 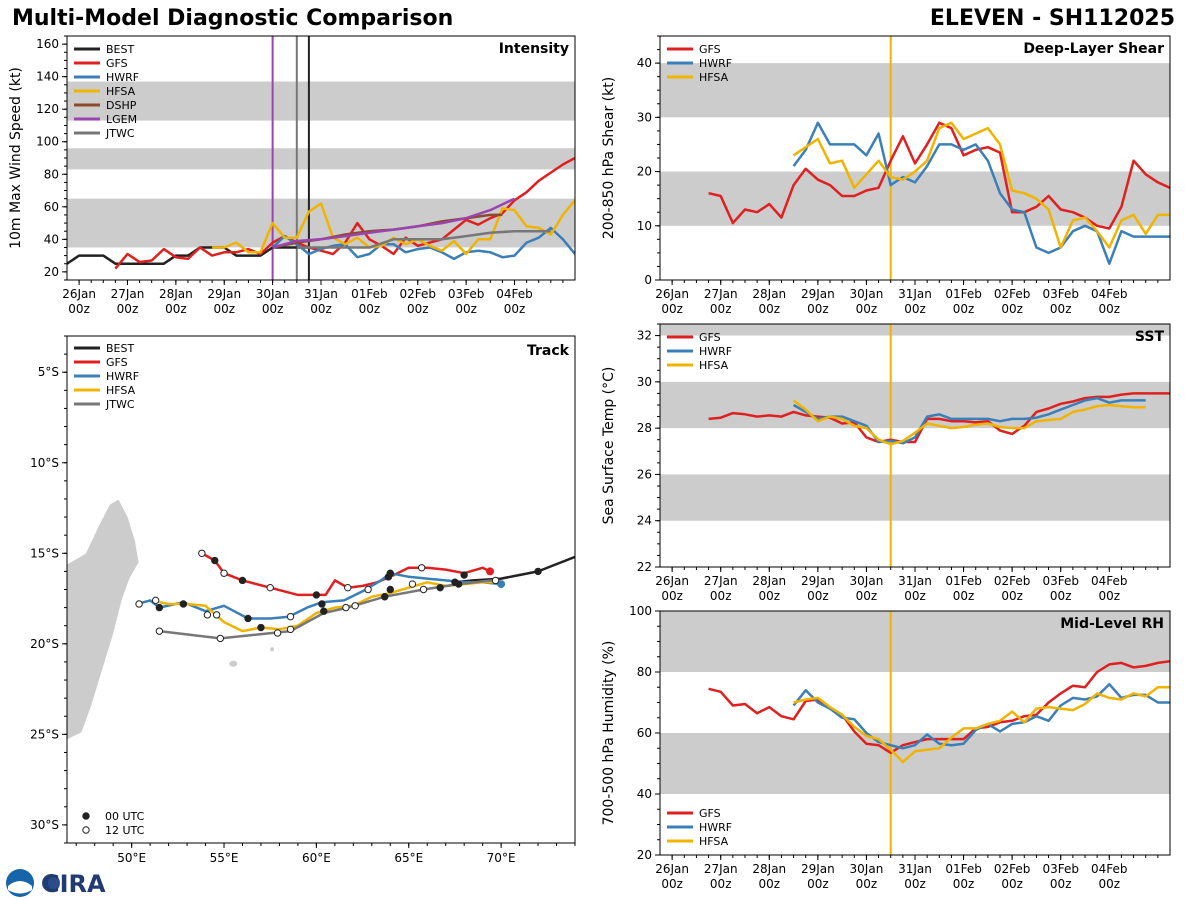 What do you see at coordinates (233, 663) in the screenshot?
I see `landmass-island` at bounding box center [233, 663].